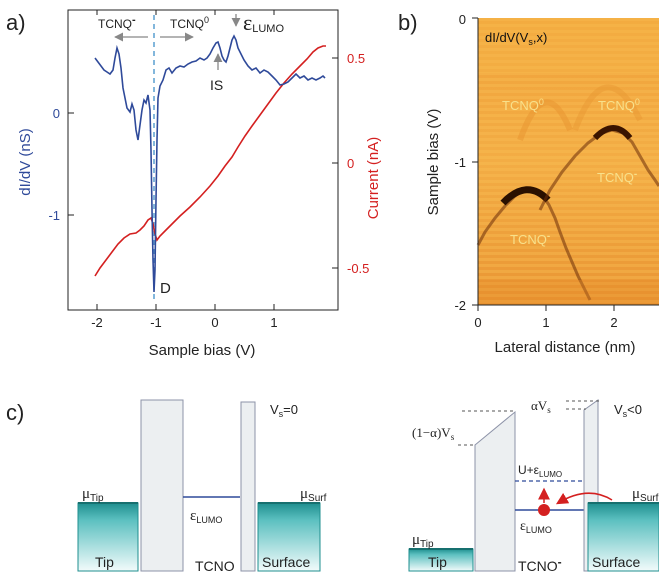 This screenshot has width=659, height=575. I want to click on y-tick-right-1: 0, so click(350, 163).